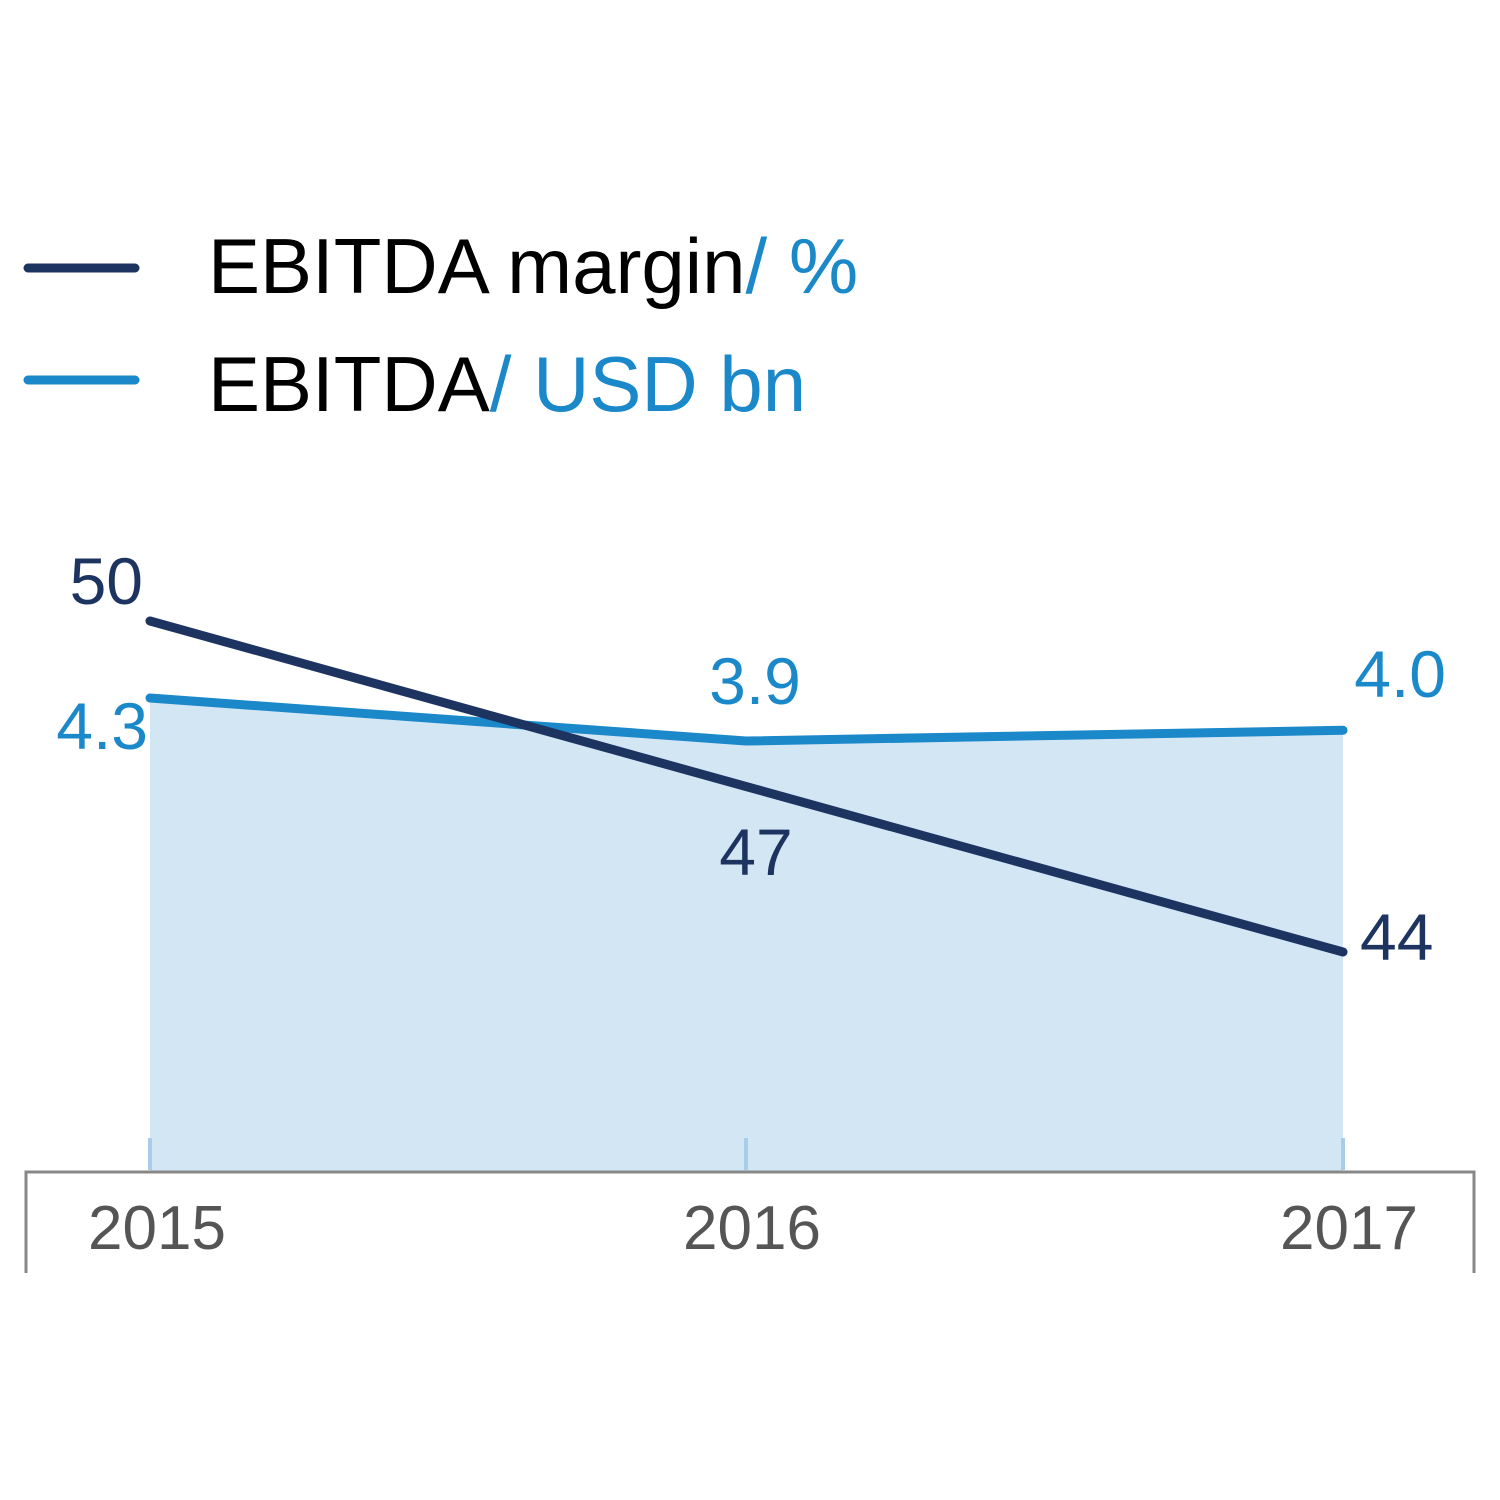 The height and width of the screenshot is (1500, 1500). I want to click on legend: EBITDA margin/ % EBITDA/ USD bn, so click(440, 325).